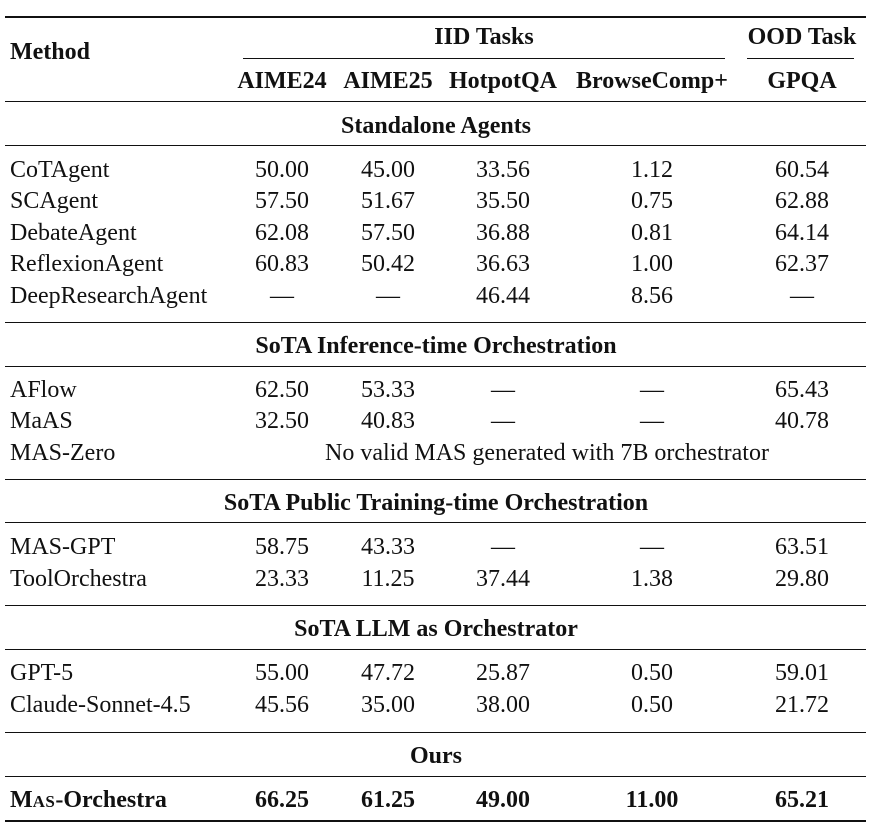  I want to click on cell-hotpotqa: 25.87, so click(503, 673).